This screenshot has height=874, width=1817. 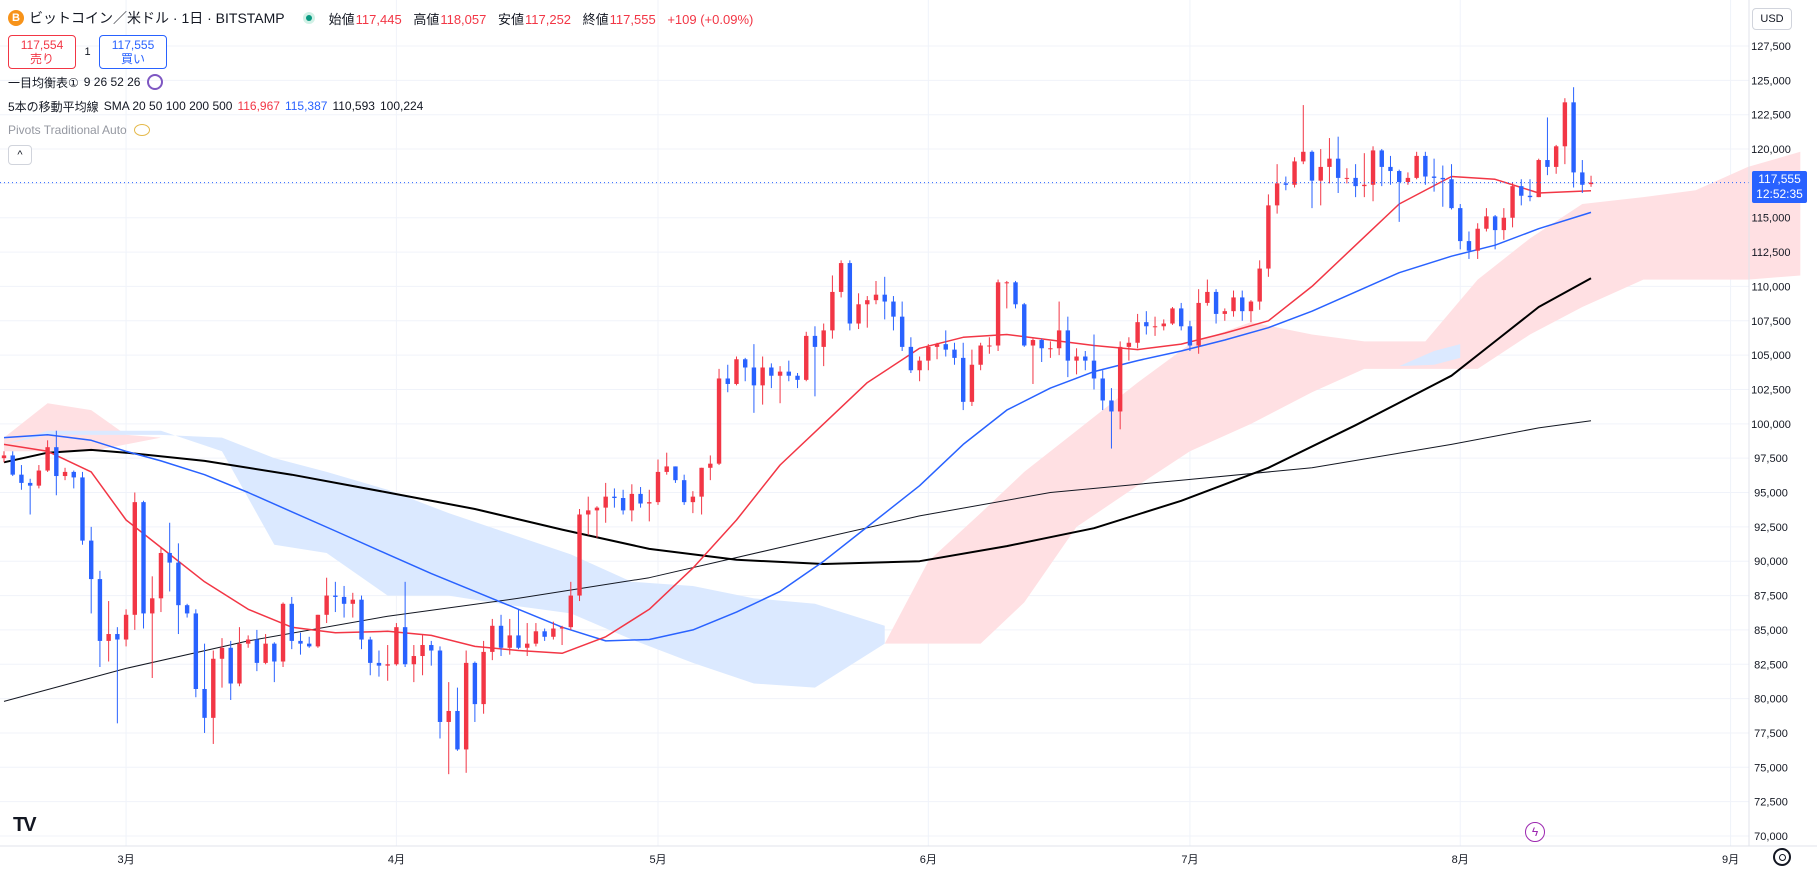 What do you see at coordinates (1771, 390) in the screenshot?
I see `price-tick-label: 102,500` at bounding box center [1771, 390].